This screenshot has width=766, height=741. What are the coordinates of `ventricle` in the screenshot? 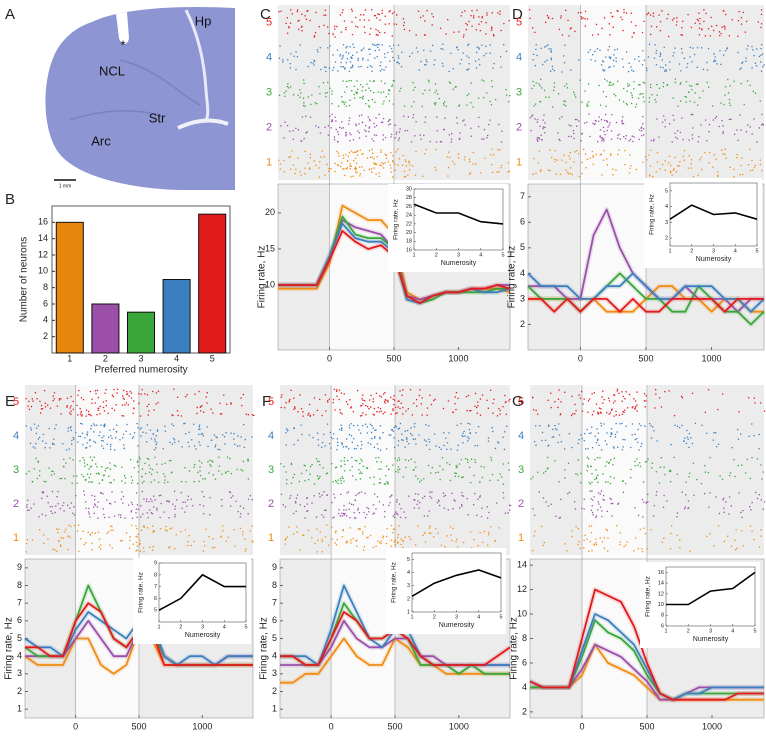 It's located at (197, 66).